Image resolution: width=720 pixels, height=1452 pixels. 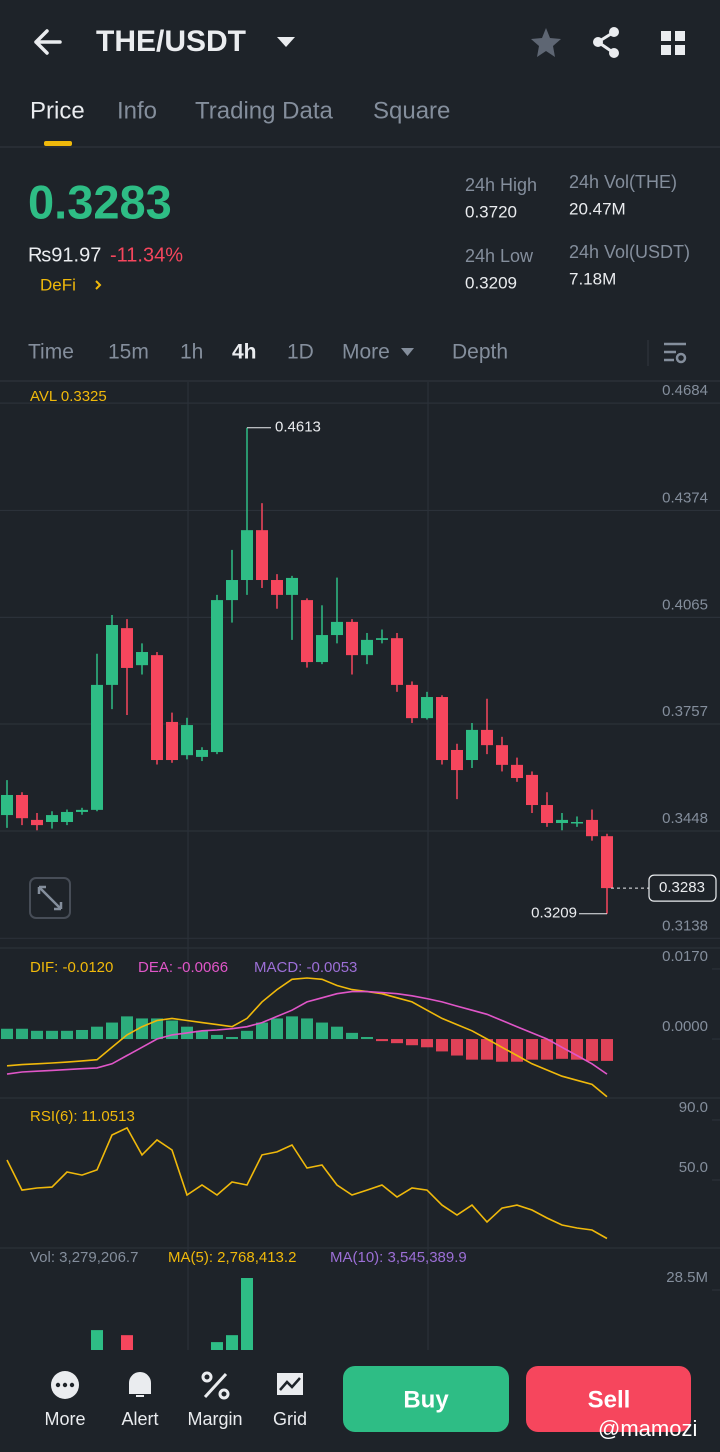 I want to click on layout-icon, so click(x=673, y=43).